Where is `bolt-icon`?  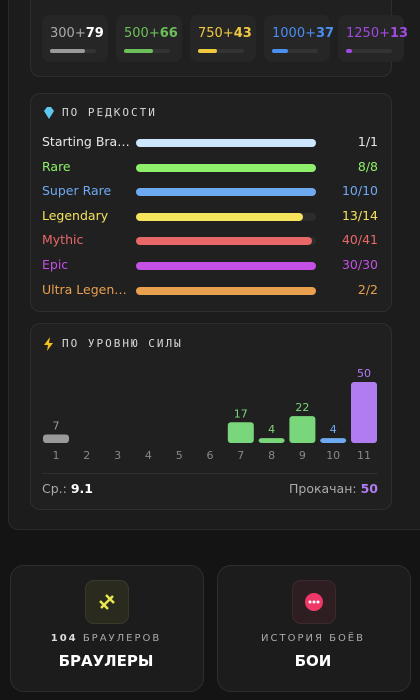
bolt-icon is located at coordinates (48, 344).